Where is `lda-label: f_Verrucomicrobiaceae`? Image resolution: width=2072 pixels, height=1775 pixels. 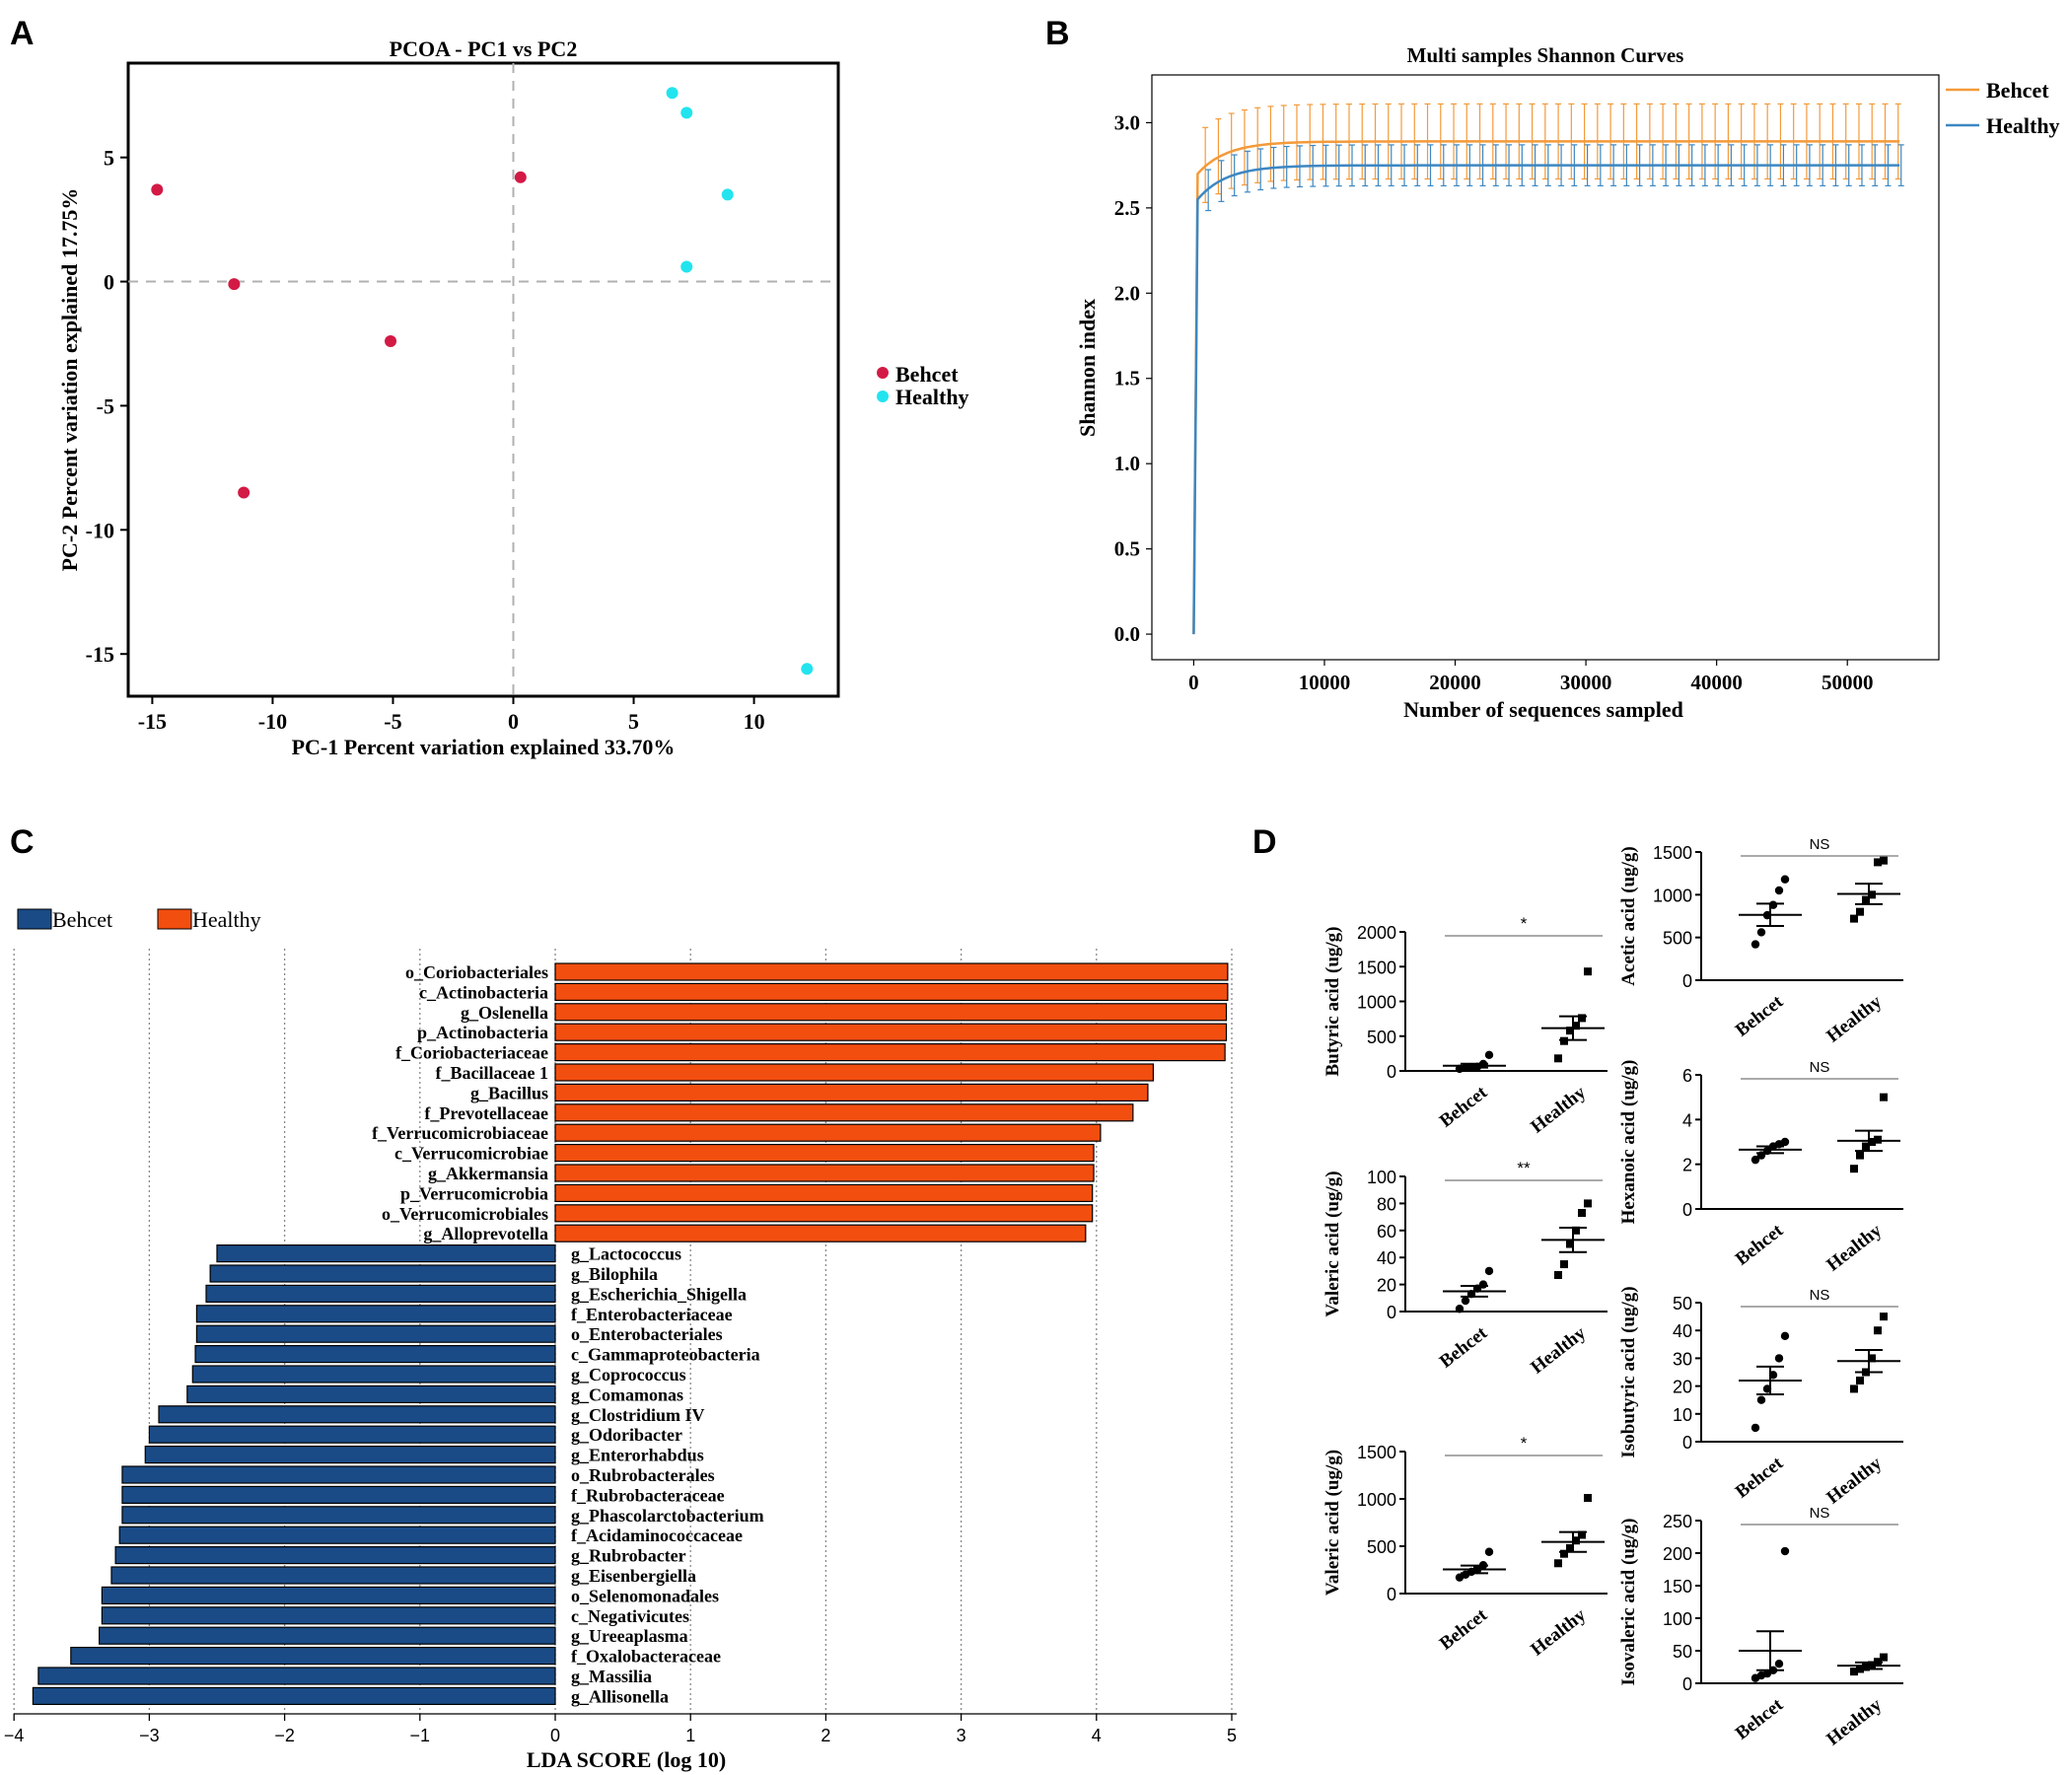 lda-label: f_Verrucomicrobiaceae is located at coordinates (460, 1133).